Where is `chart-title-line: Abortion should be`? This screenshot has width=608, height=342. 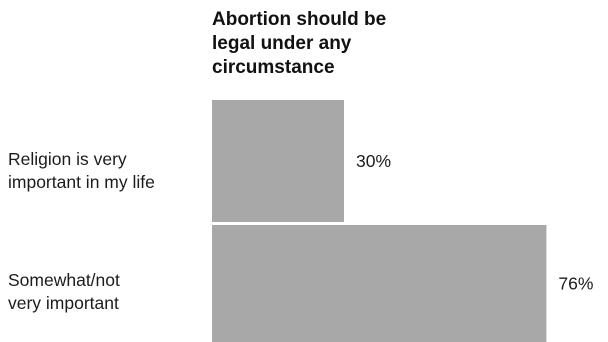
chart-title-line: Abortion should be is located at coordinates (299, 19).